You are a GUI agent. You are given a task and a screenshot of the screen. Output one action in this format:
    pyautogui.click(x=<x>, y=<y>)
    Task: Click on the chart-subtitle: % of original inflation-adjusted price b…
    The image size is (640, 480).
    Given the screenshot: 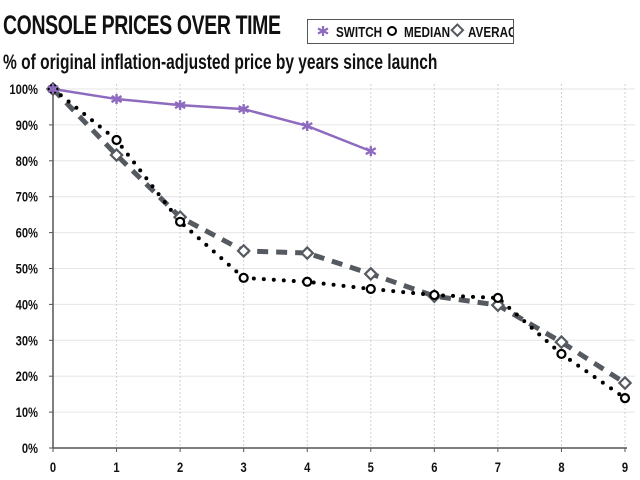 What is the action you would take?
    pyautogui.click(x=220, y=62)
    